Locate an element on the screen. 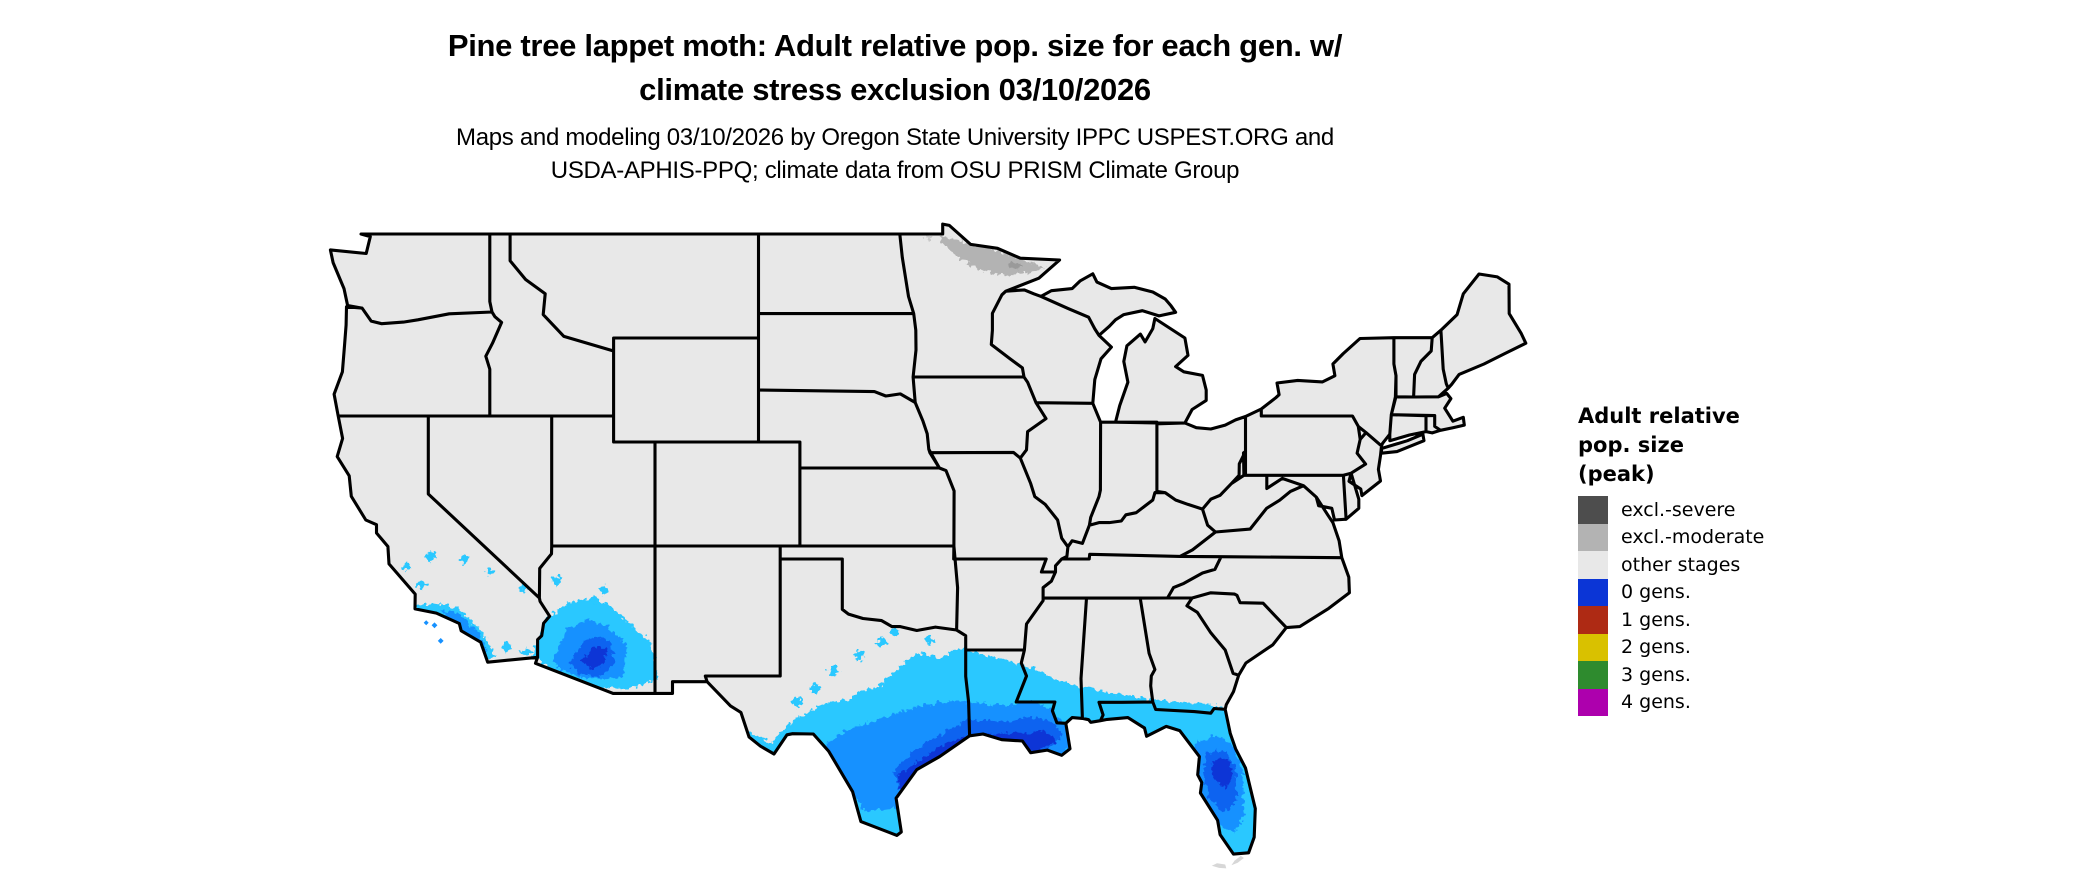  offshore-islands is located at coordinates (833, 744).